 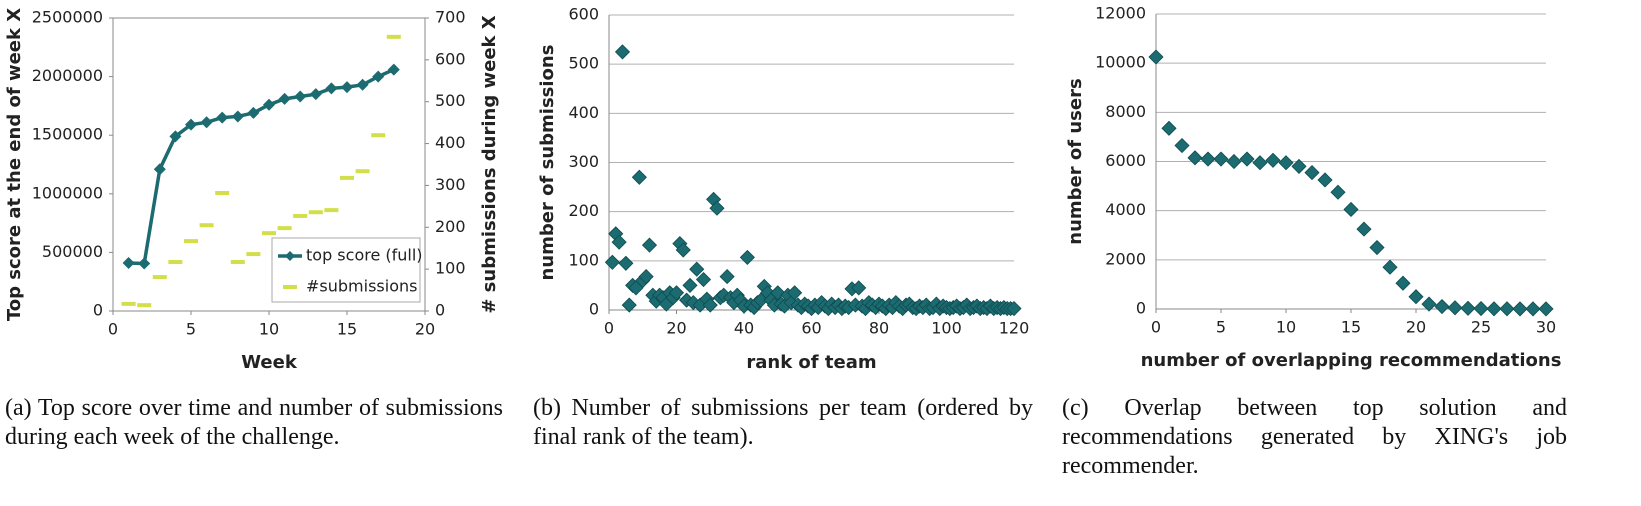 What do you see at coordinates (583, 14) in the screenshot?
I see `y-tick-label: 600` at bounding box center [583, 14].